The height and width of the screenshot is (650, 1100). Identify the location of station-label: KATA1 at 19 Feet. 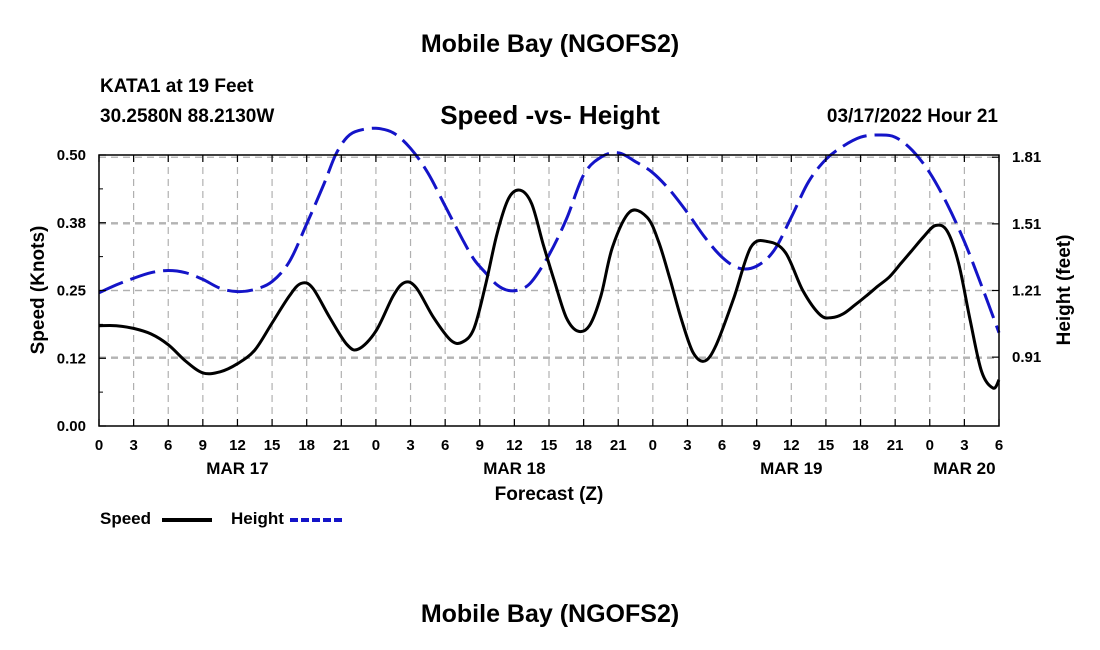
(177, 86).